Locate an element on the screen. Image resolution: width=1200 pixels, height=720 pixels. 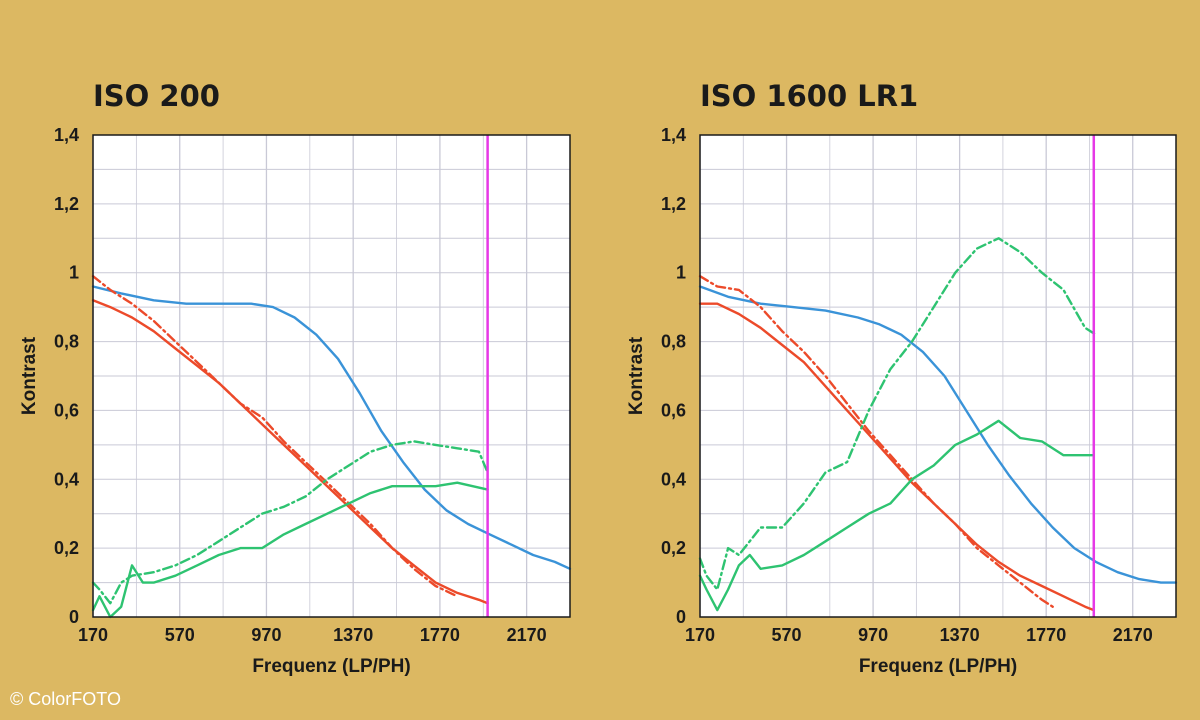
chart-title: ISO 1600 LR1 is located at coordinates (809, 96).